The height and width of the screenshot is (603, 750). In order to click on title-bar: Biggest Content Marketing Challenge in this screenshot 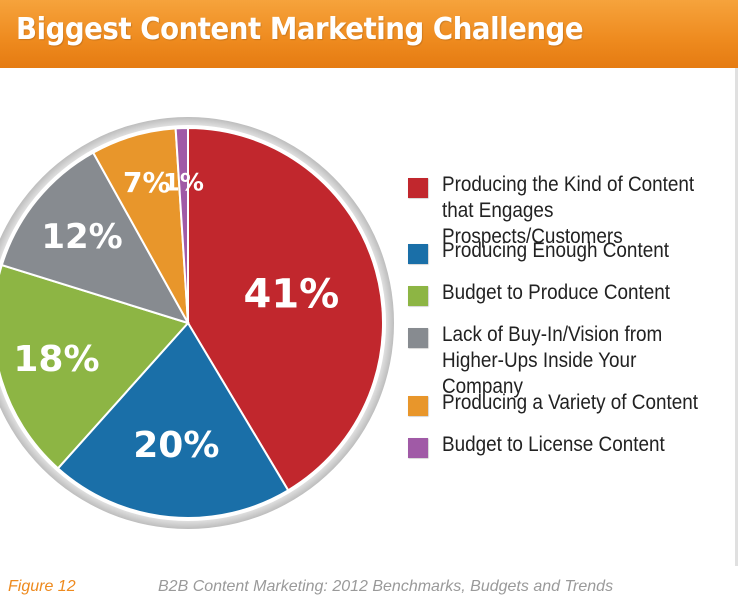, I will do `click(369, 34)`.